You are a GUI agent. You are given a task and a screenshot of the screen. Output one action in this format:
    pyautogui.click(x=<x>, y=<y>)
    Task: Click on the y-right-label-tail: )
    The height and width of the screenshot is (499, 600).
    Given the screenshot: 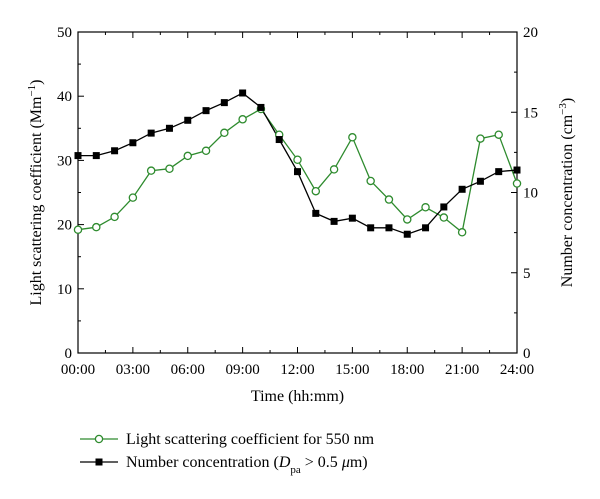 What is the action you would take?
    pyautogui.click(x=567, y=100)
    